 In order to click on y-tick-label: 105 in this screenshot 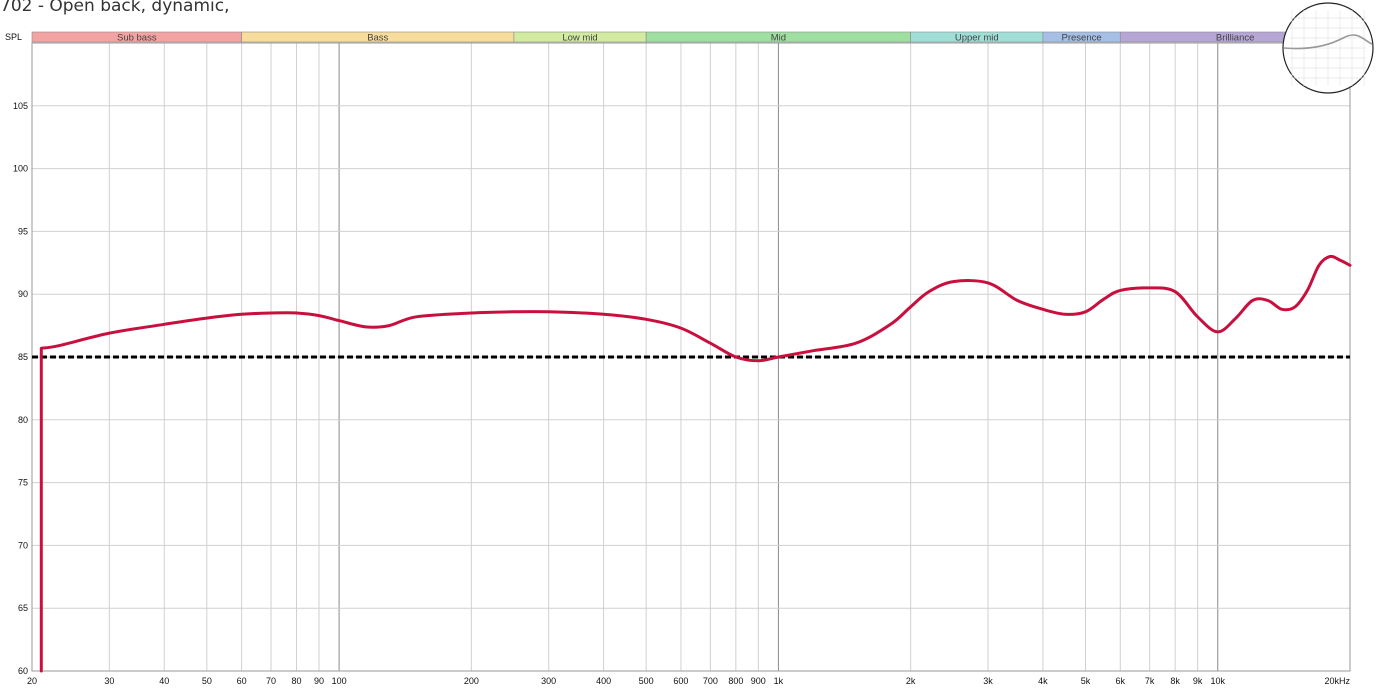, I will do `click(20, 106)`.